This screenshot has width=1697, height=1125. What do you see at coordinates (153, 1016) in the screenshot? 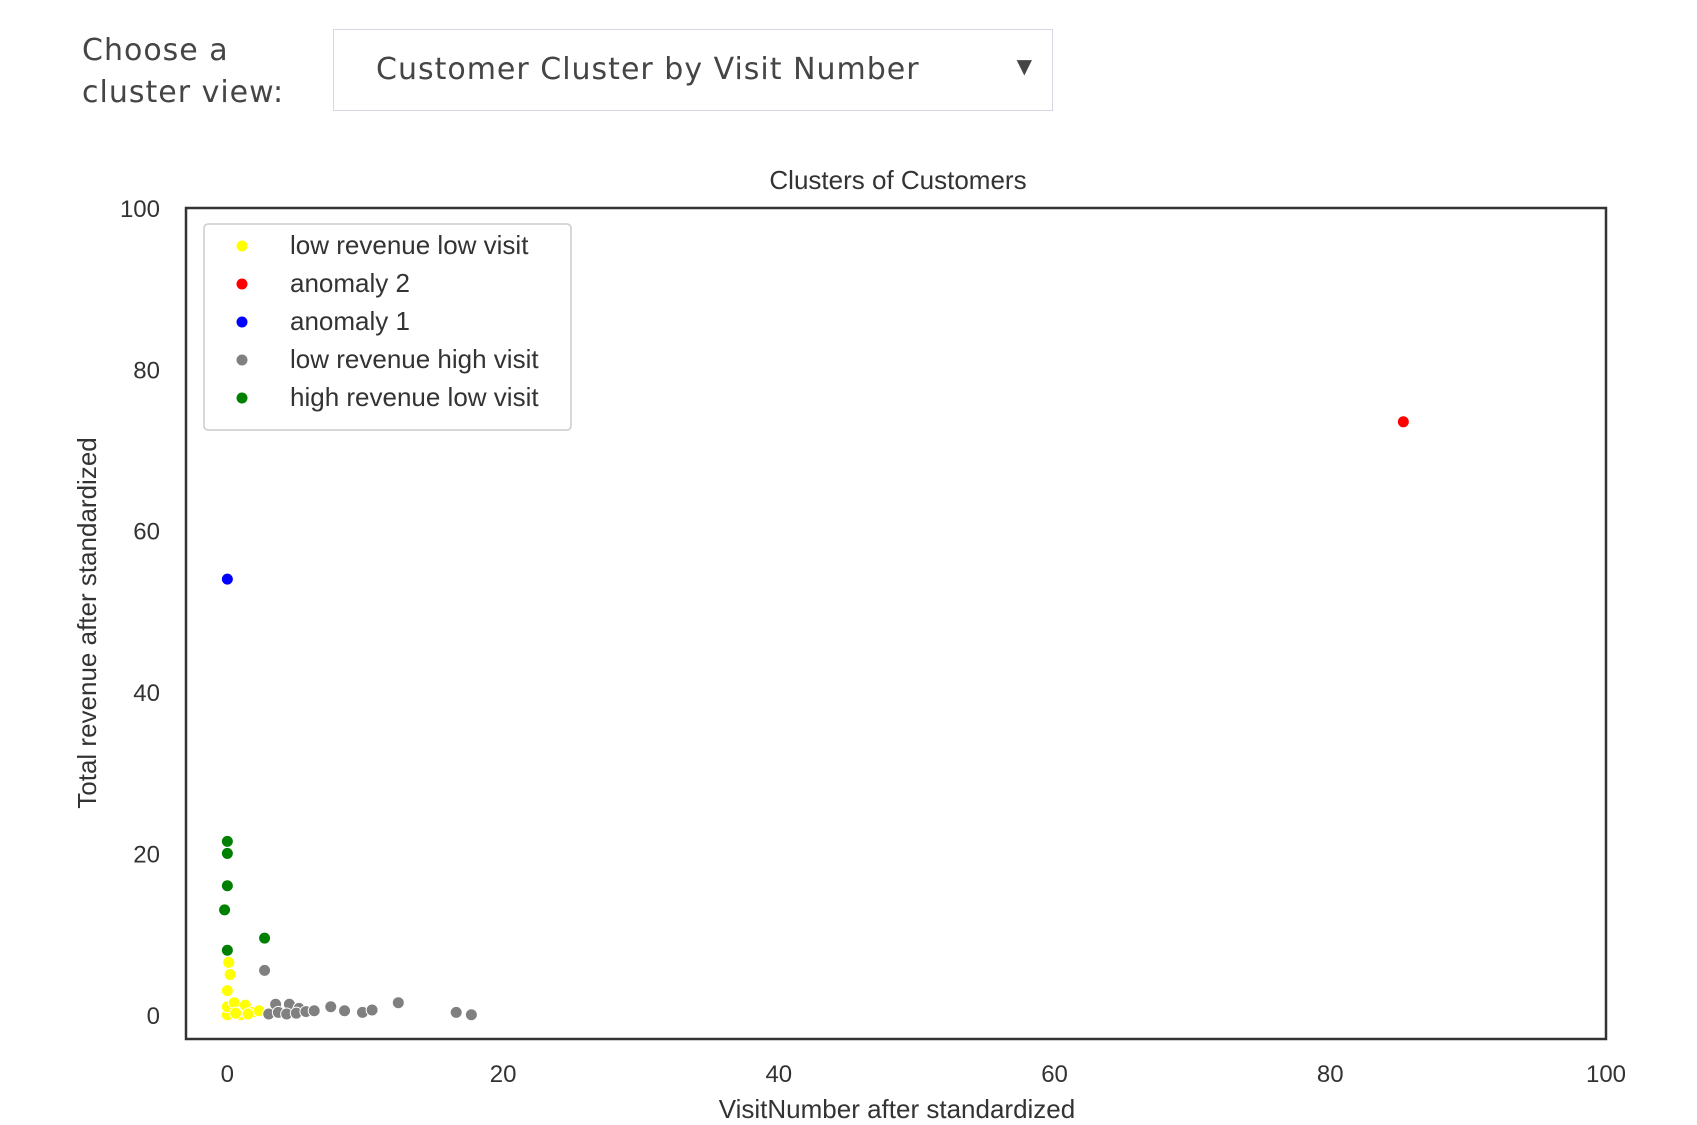
I see `y-tick-label: 0` at bounding box center [153, 1016].